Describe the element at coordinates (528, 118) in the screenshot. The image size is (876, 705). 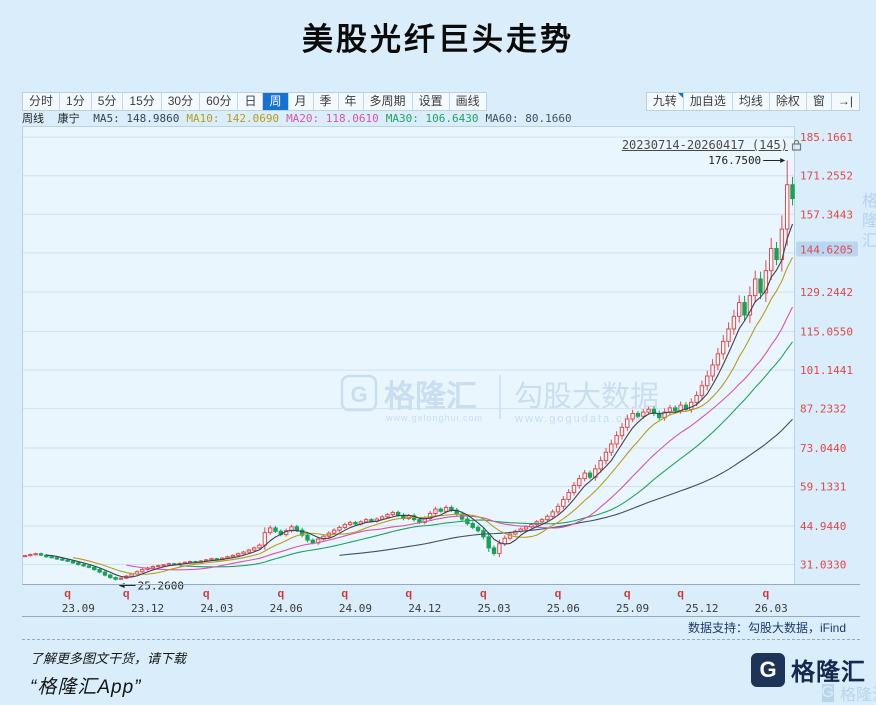
I see `ma-legend-item: MA60: 80.1660` at that location.